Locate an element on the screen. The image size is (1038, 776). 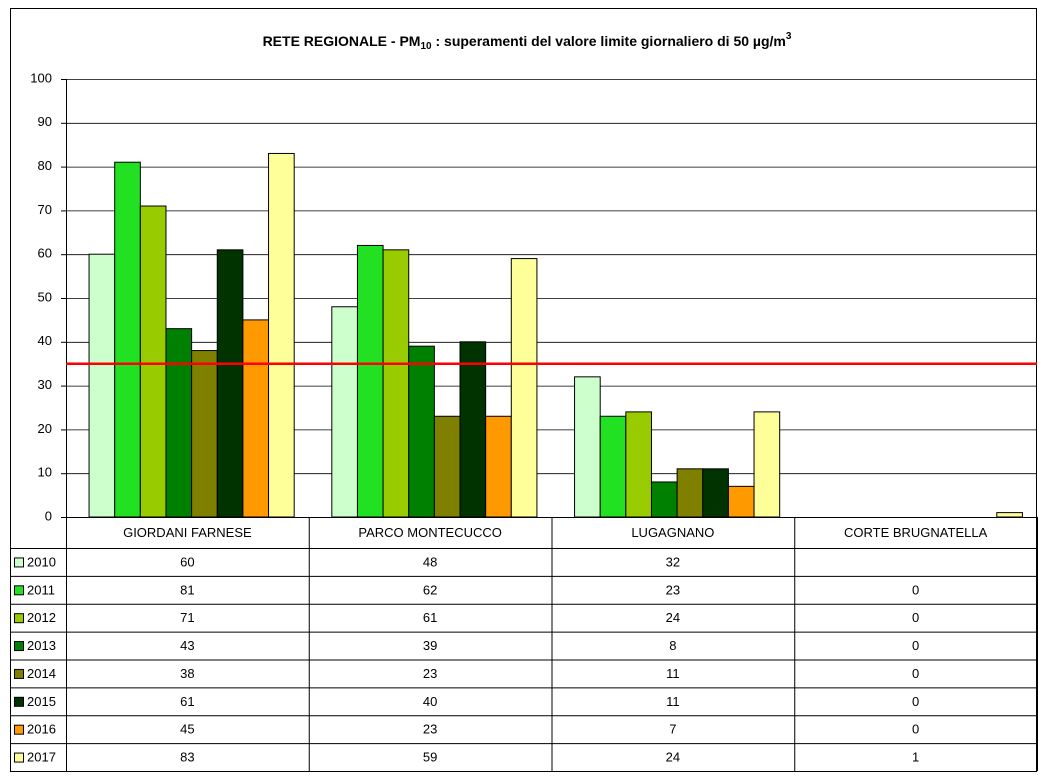
y-tick-label: 50 is located at coordinates (45, 296).